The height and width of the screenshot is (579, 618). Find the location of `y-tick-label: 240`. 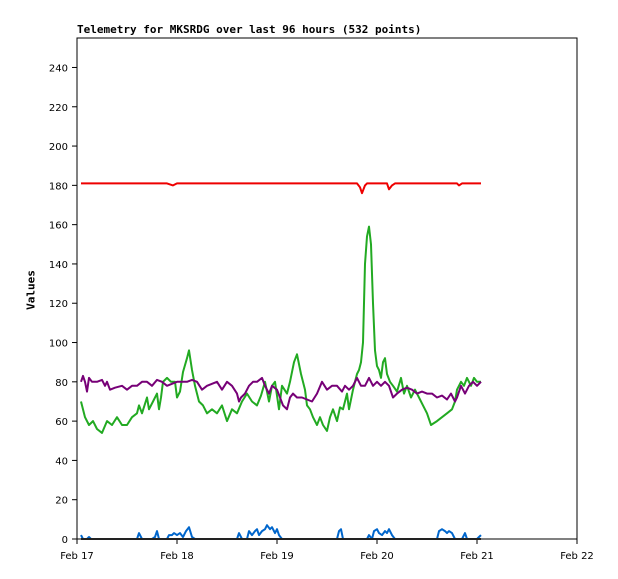

y-tick-label: 240 is located at coordinates (58, 68).